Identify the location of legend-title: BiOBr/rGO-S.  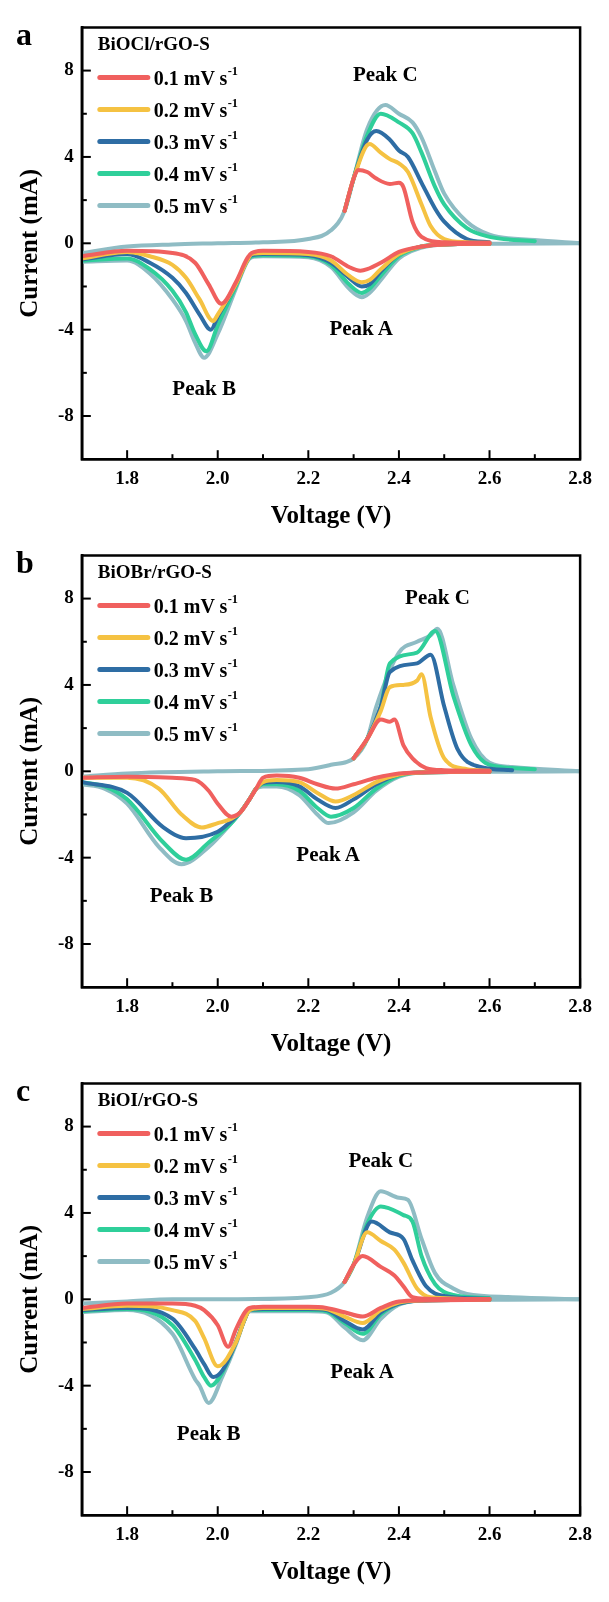
(154, 572).